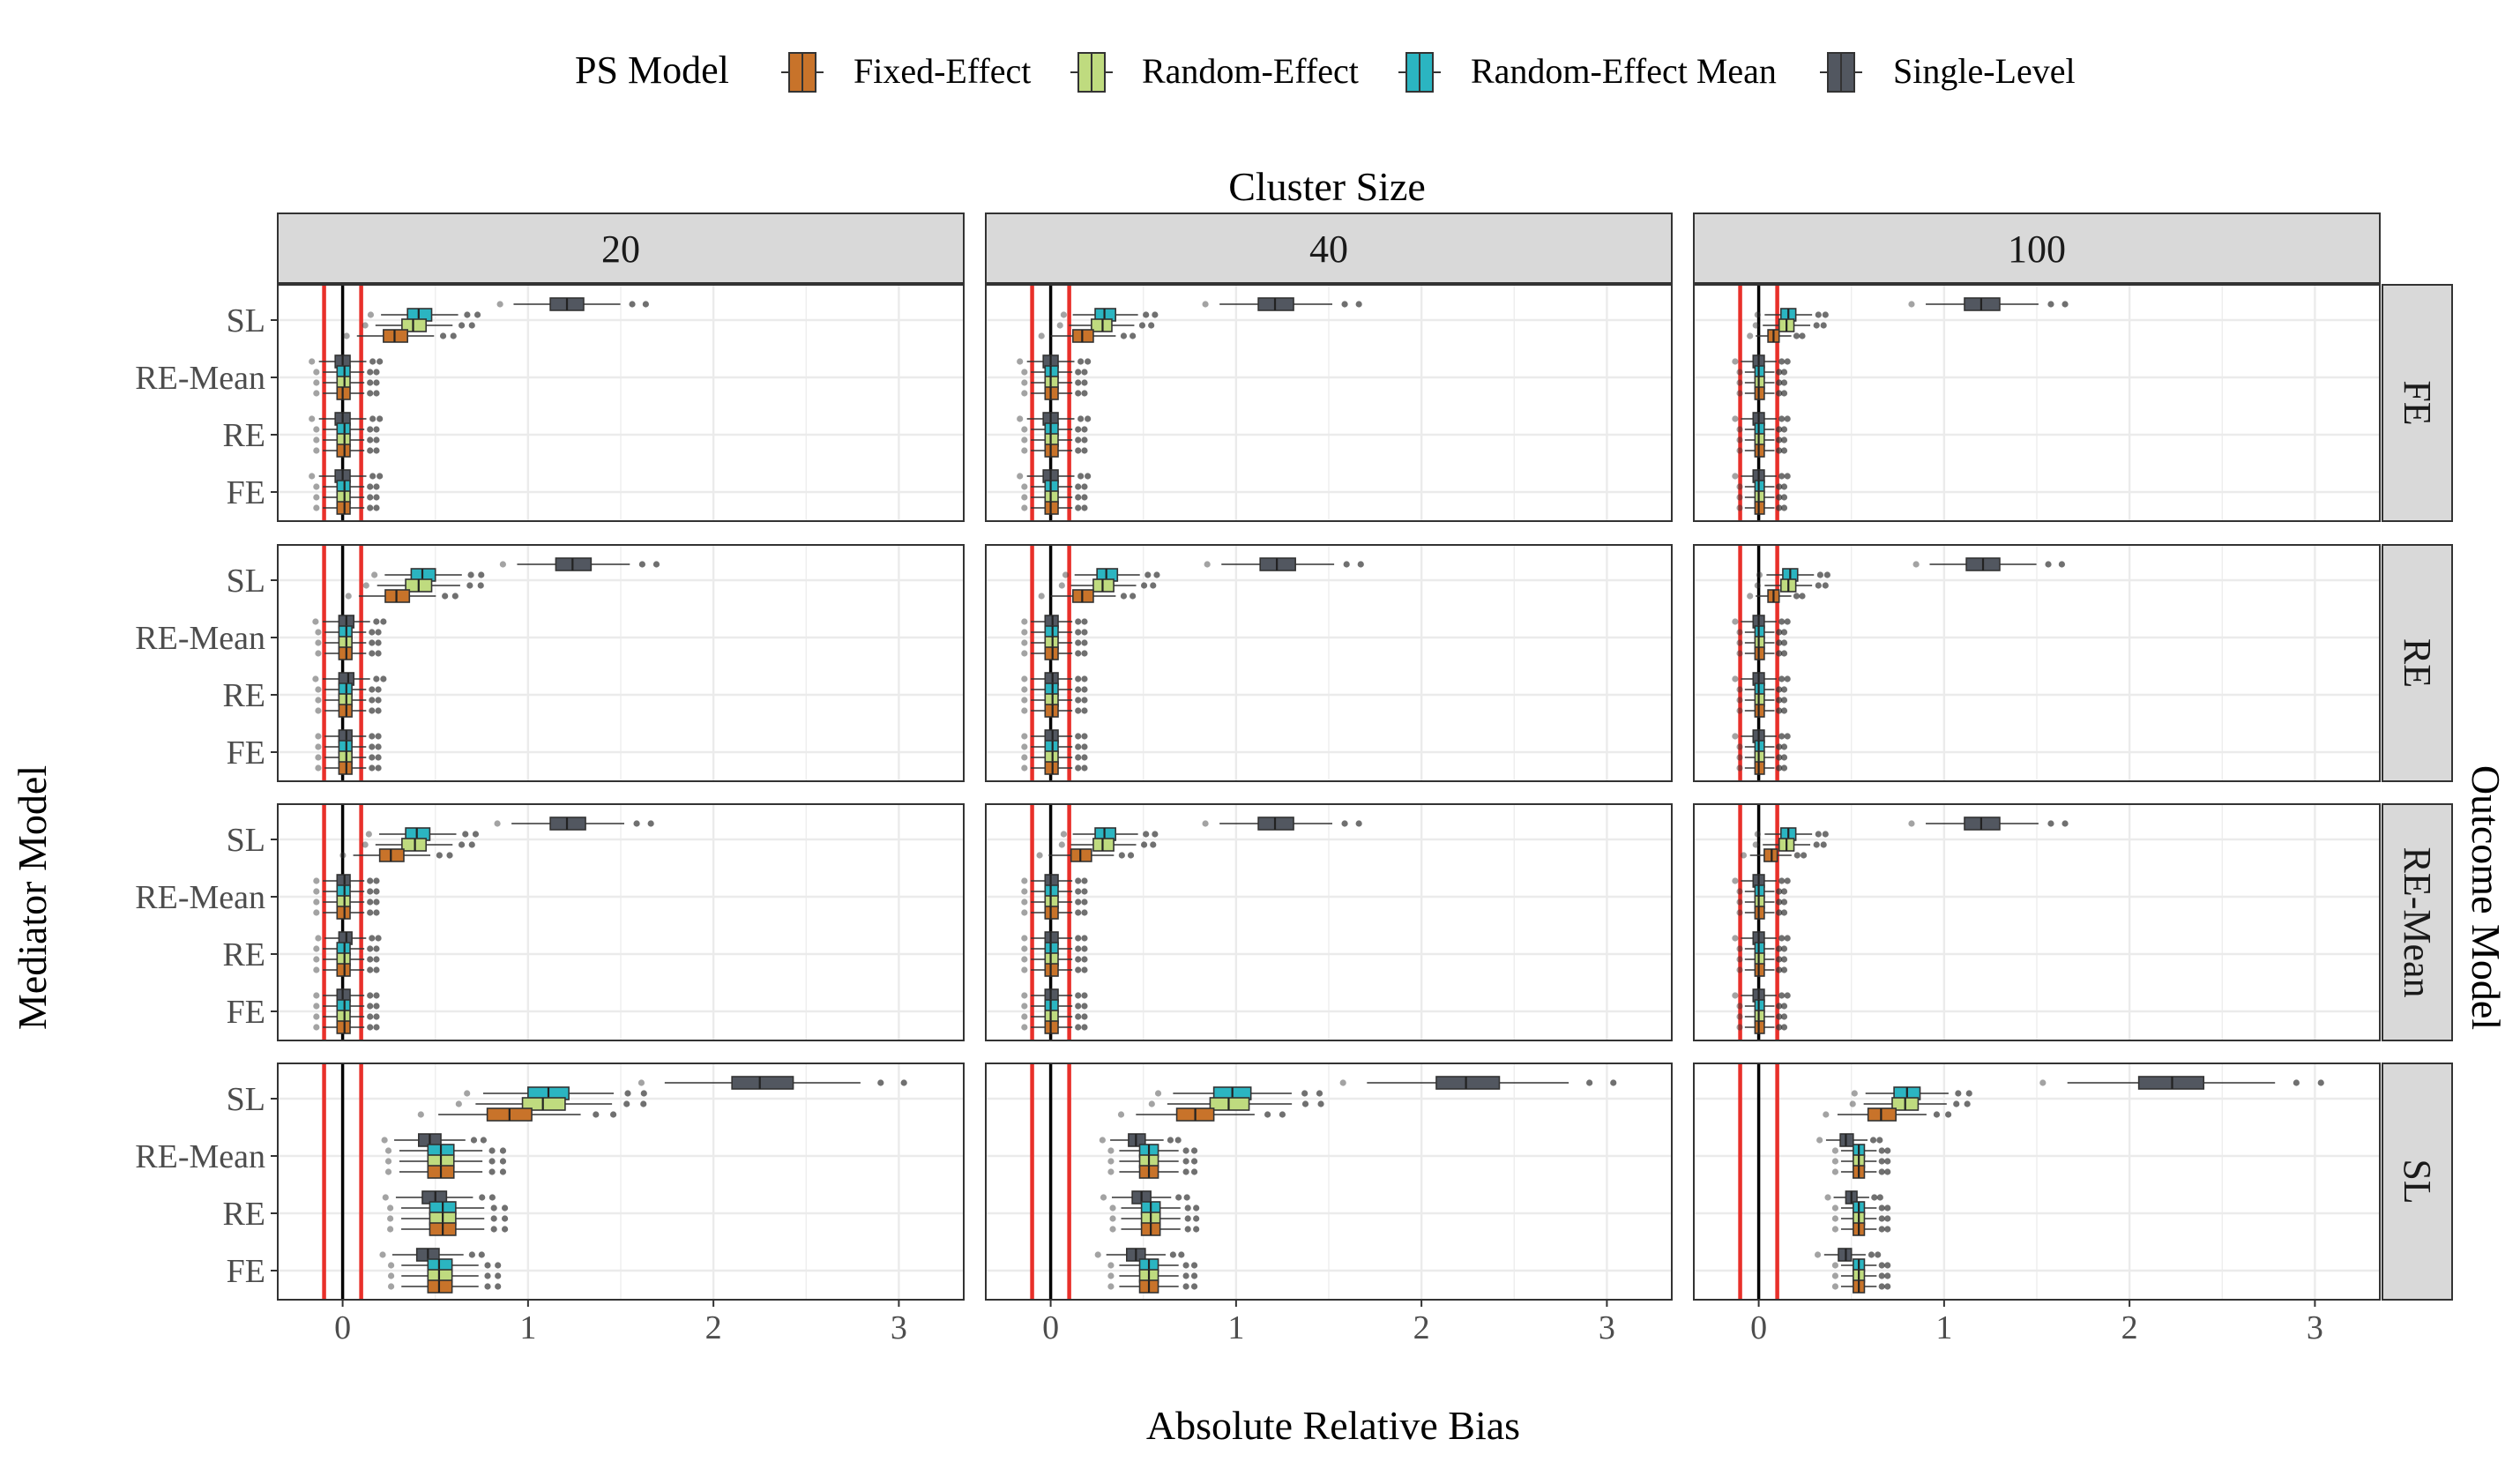 This screenshot has height=1469, width=2520. Describe the element at coordinates (2417, 663) in the screenshot. I see `row-strip-label-re: RE` at that location.